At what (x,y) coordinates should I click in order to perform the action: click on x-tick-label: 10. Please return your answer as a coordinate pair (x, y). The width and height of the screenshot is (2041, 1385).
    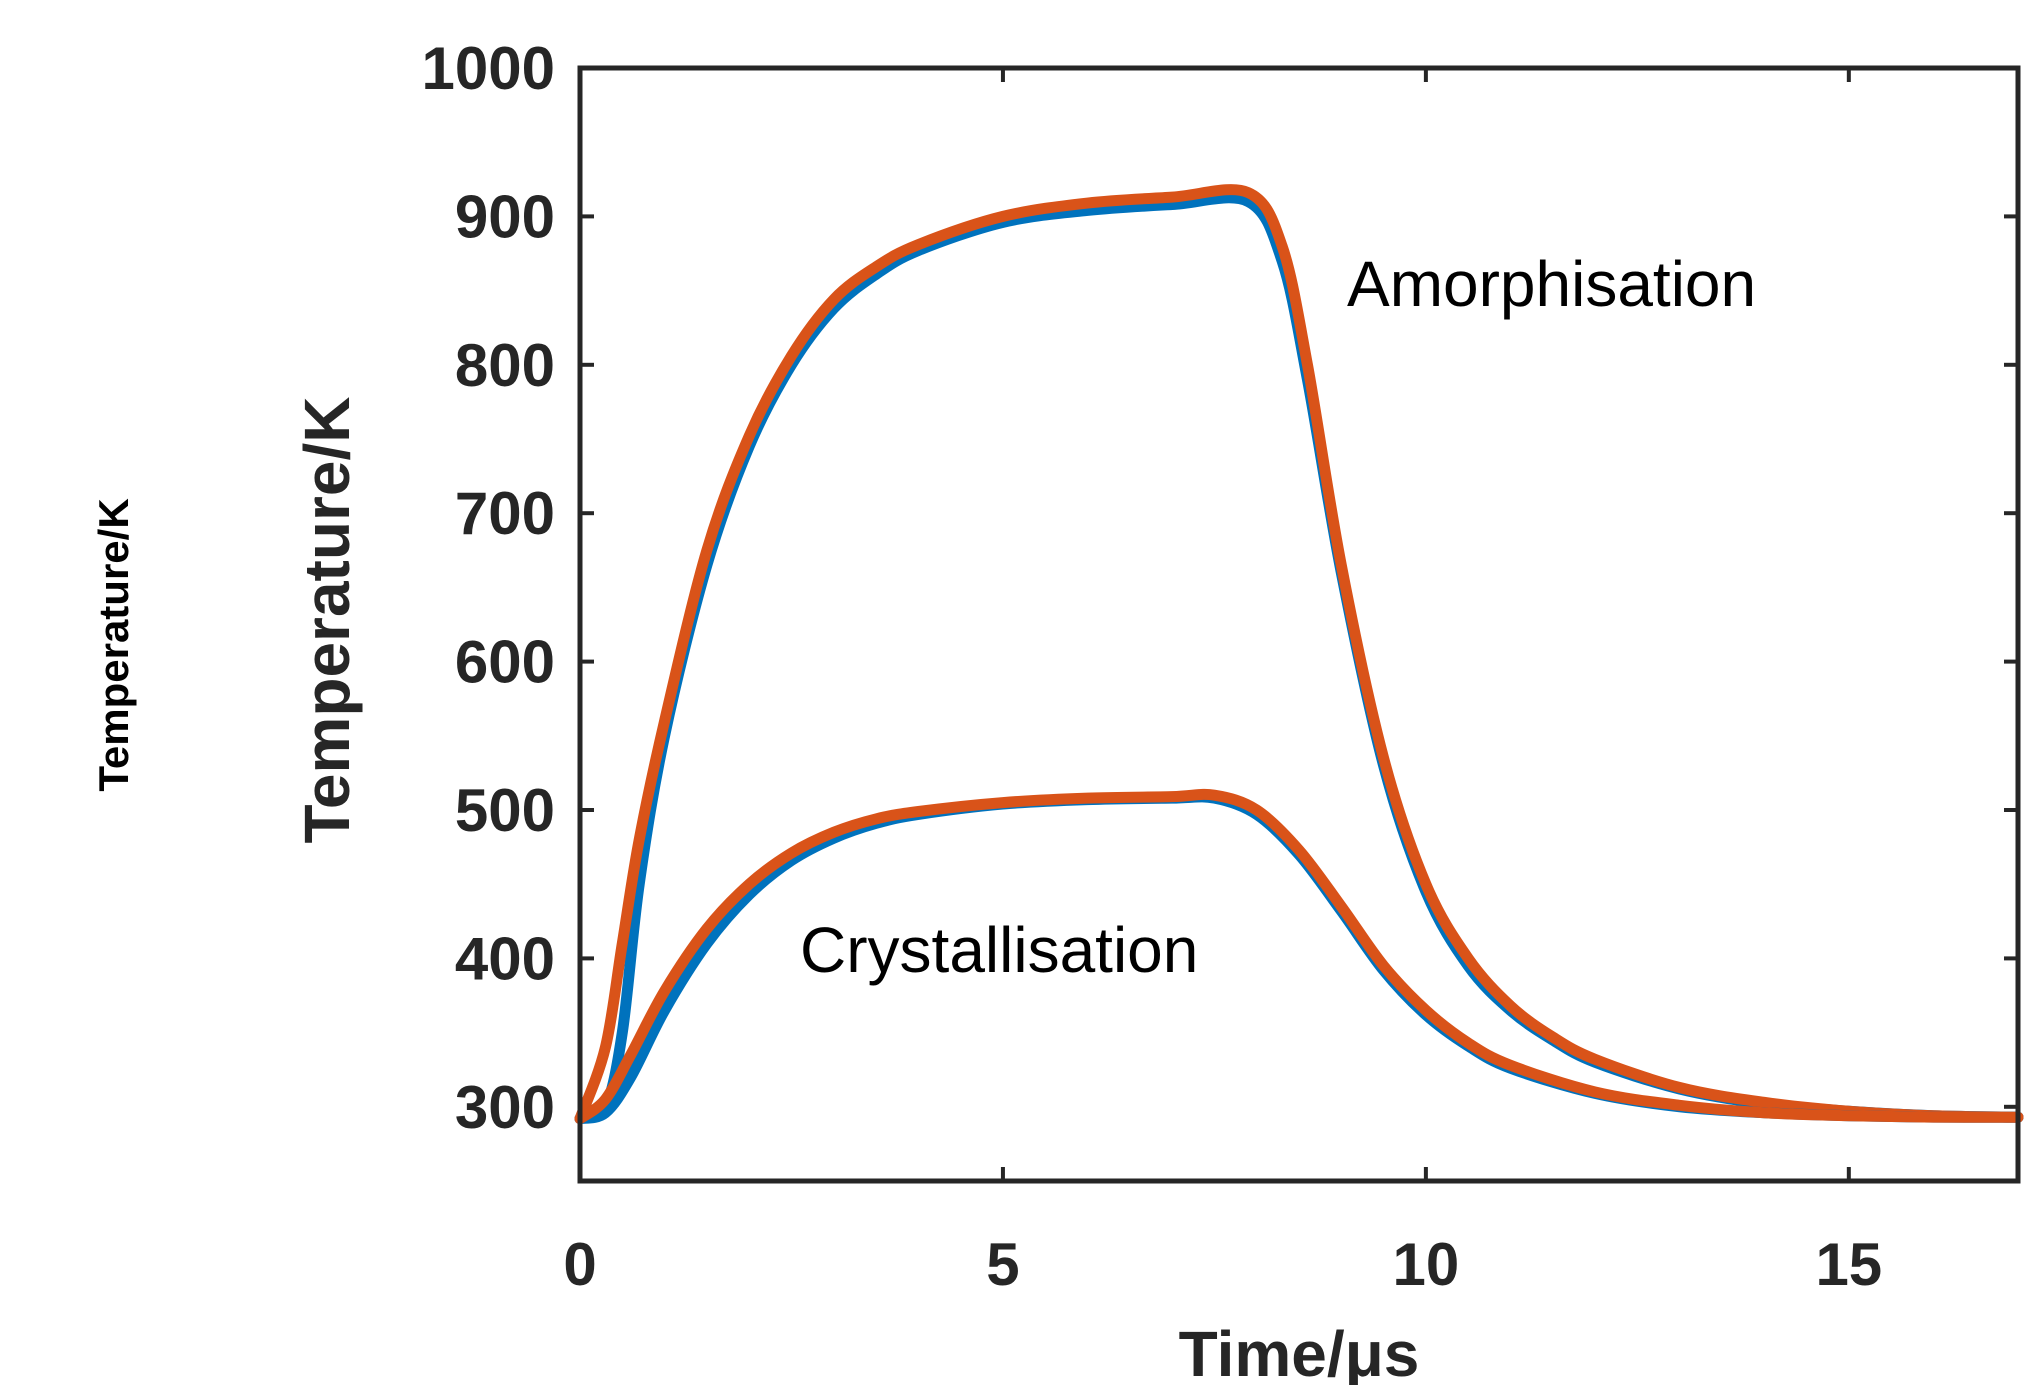
    Looking at the image, I should click on (1426, 1264).